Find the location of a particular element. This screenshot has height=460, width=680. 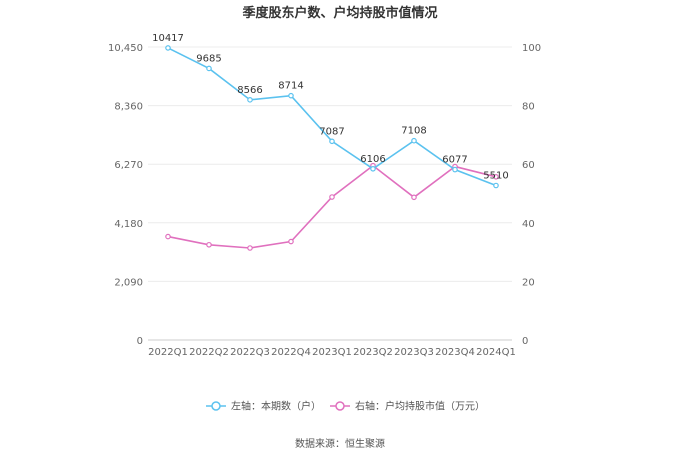

right-tick-label: 80 is located at coordinates (528, 107).